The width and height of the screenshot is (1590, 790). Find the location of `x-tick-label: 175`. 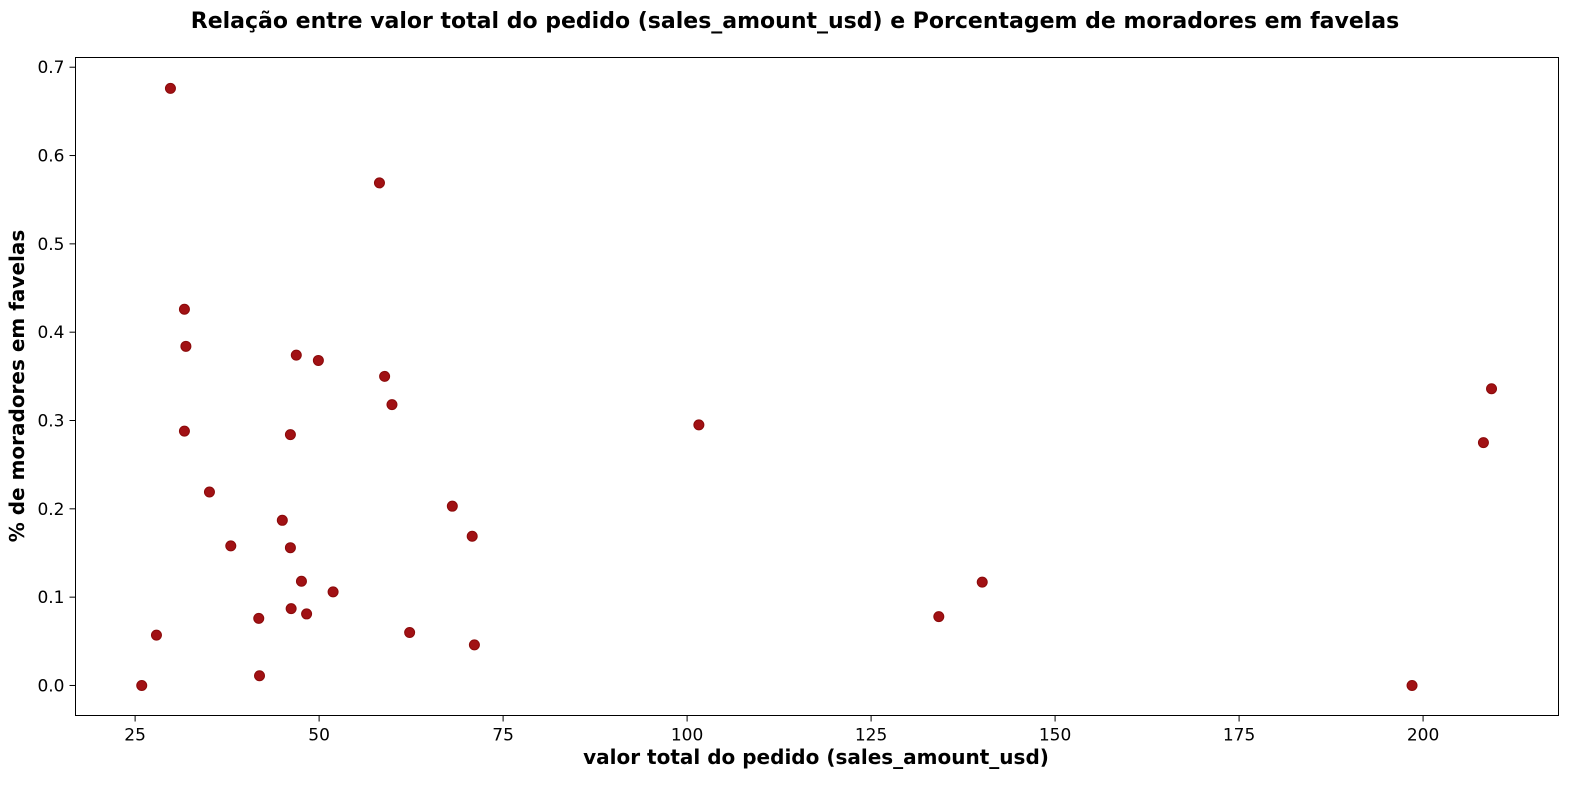

x-tick-label: 175 is located at coordinates (1239, 736).